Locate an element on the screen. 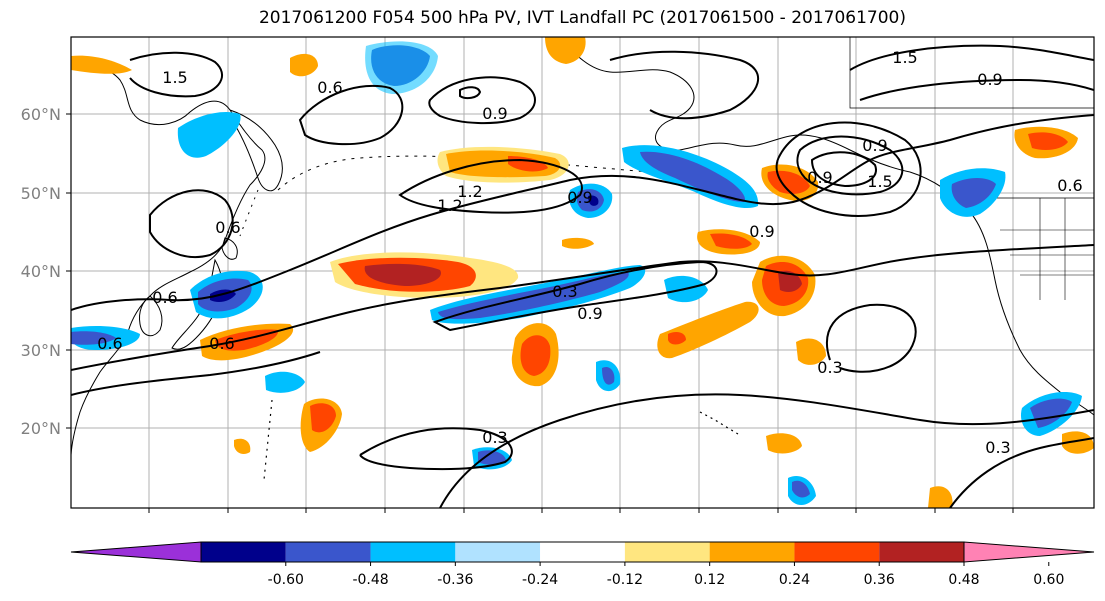  lon-tick-label: 170°W is located at coordinates (620, 518).